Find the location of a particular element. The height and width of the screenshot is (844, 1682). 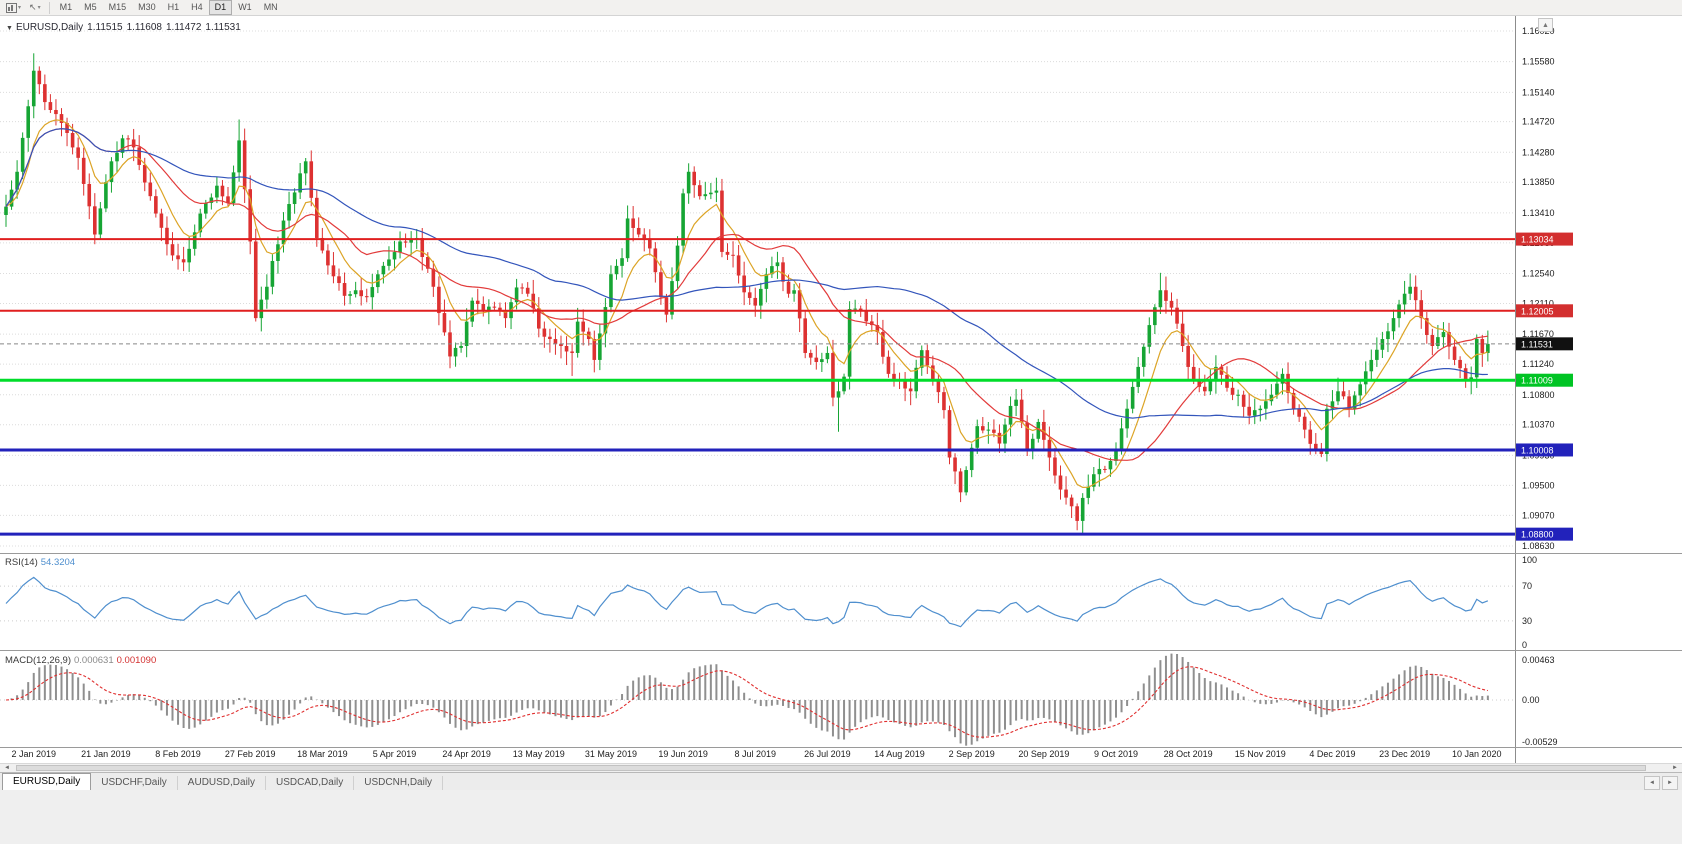

header-symbol: EURUSD,Daily is located at coordinates (49, 27).